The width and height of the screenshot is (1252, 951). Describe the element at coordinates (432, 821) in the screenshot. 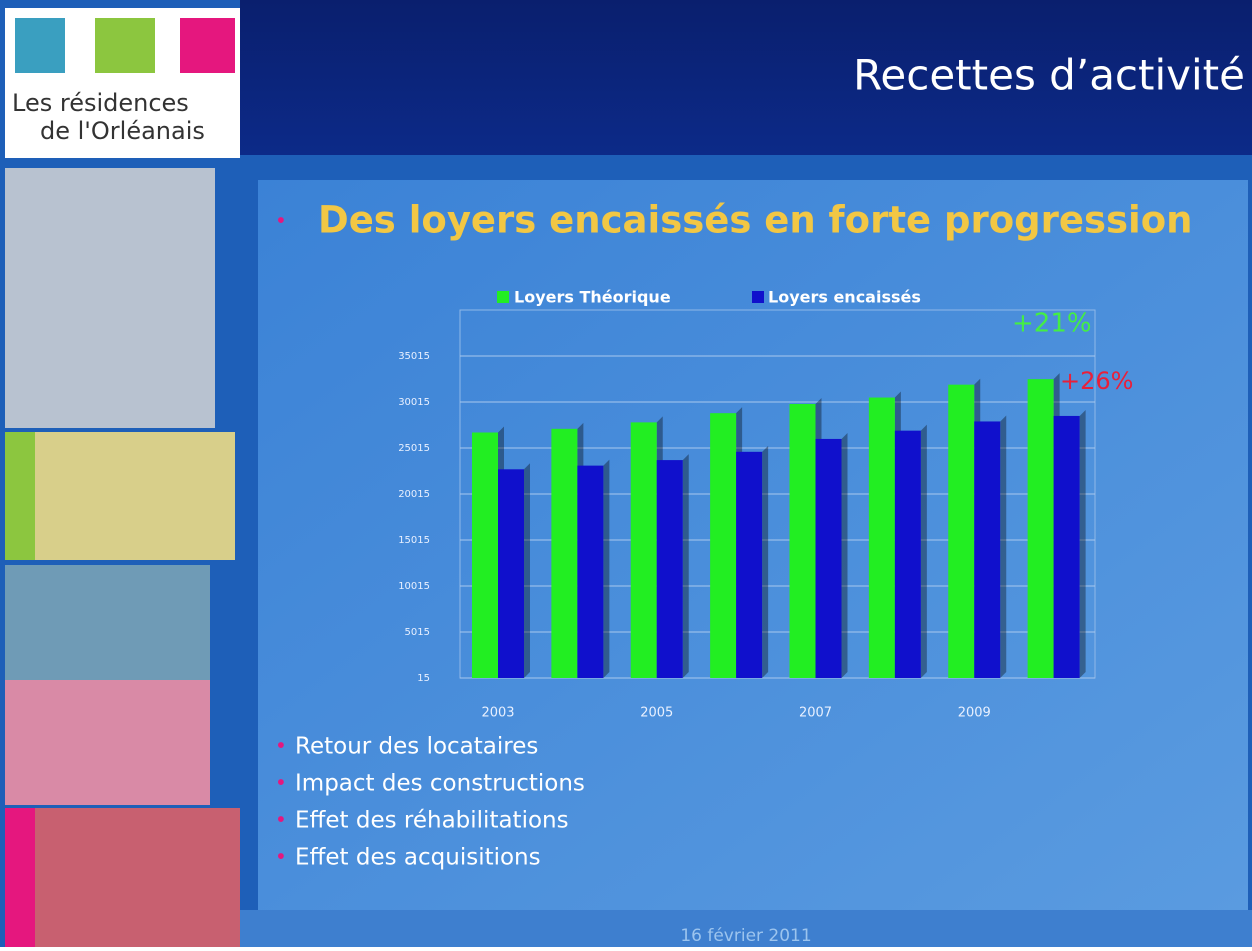

I see `bullet-text: Effet des réhabilitations` at that location.